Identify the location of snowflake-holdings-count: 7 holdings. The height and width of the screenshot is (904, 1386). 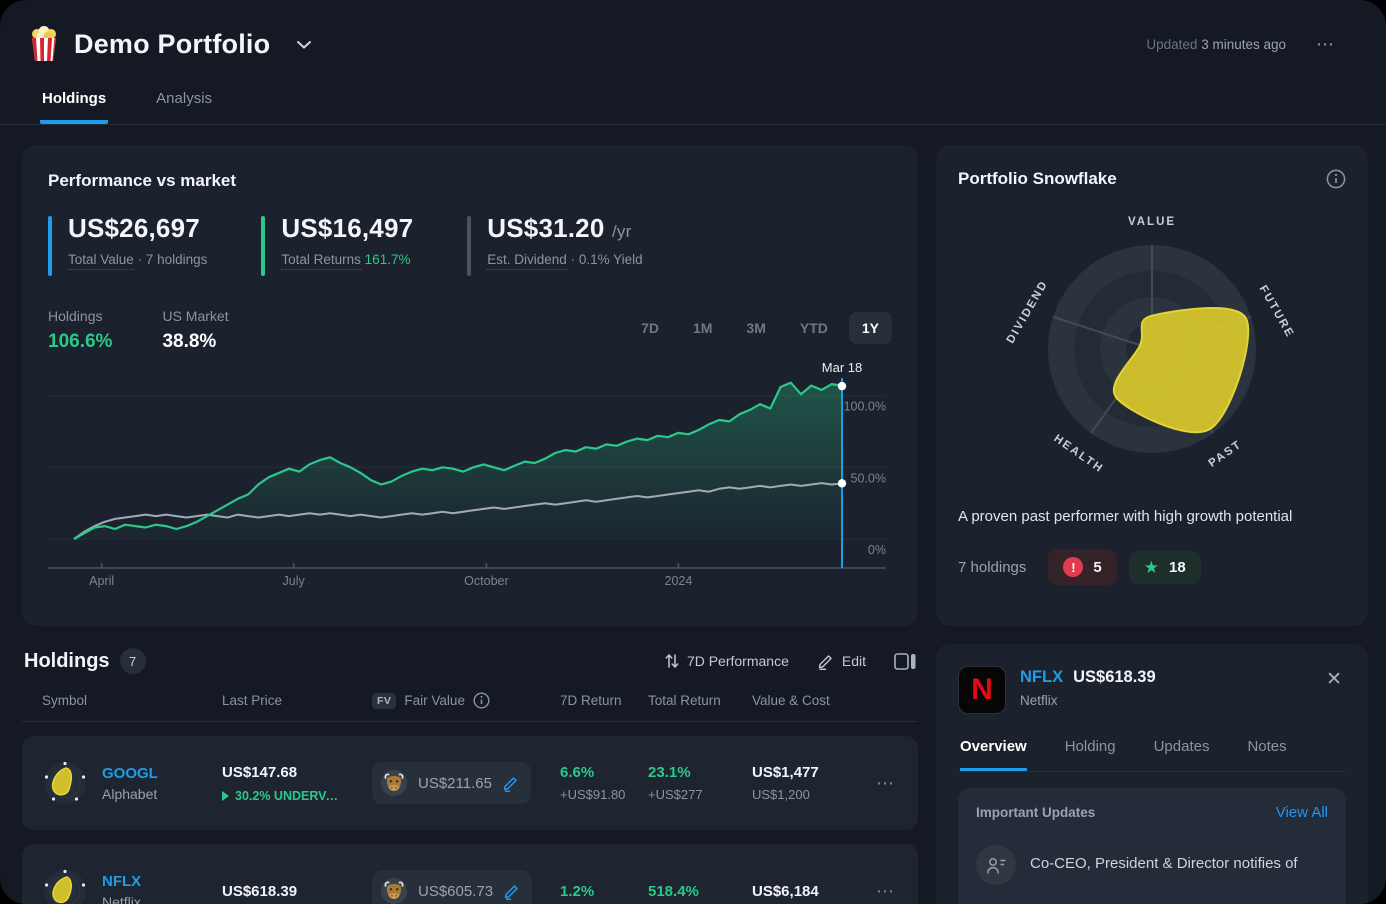
(992, 567).